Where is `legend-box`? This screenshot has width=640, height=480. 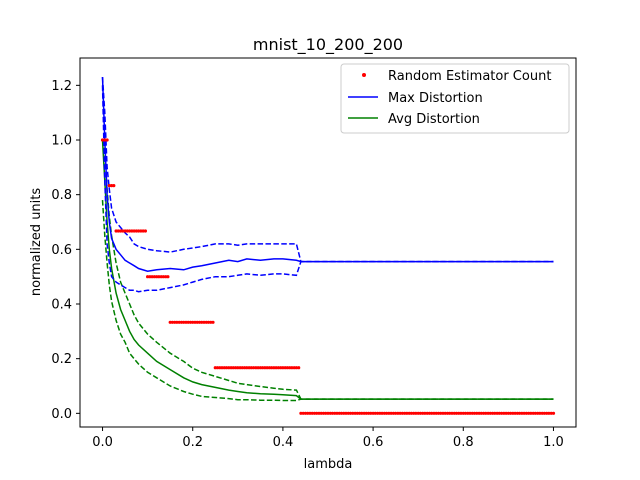 legend-box is located at coordinates (455, 98).